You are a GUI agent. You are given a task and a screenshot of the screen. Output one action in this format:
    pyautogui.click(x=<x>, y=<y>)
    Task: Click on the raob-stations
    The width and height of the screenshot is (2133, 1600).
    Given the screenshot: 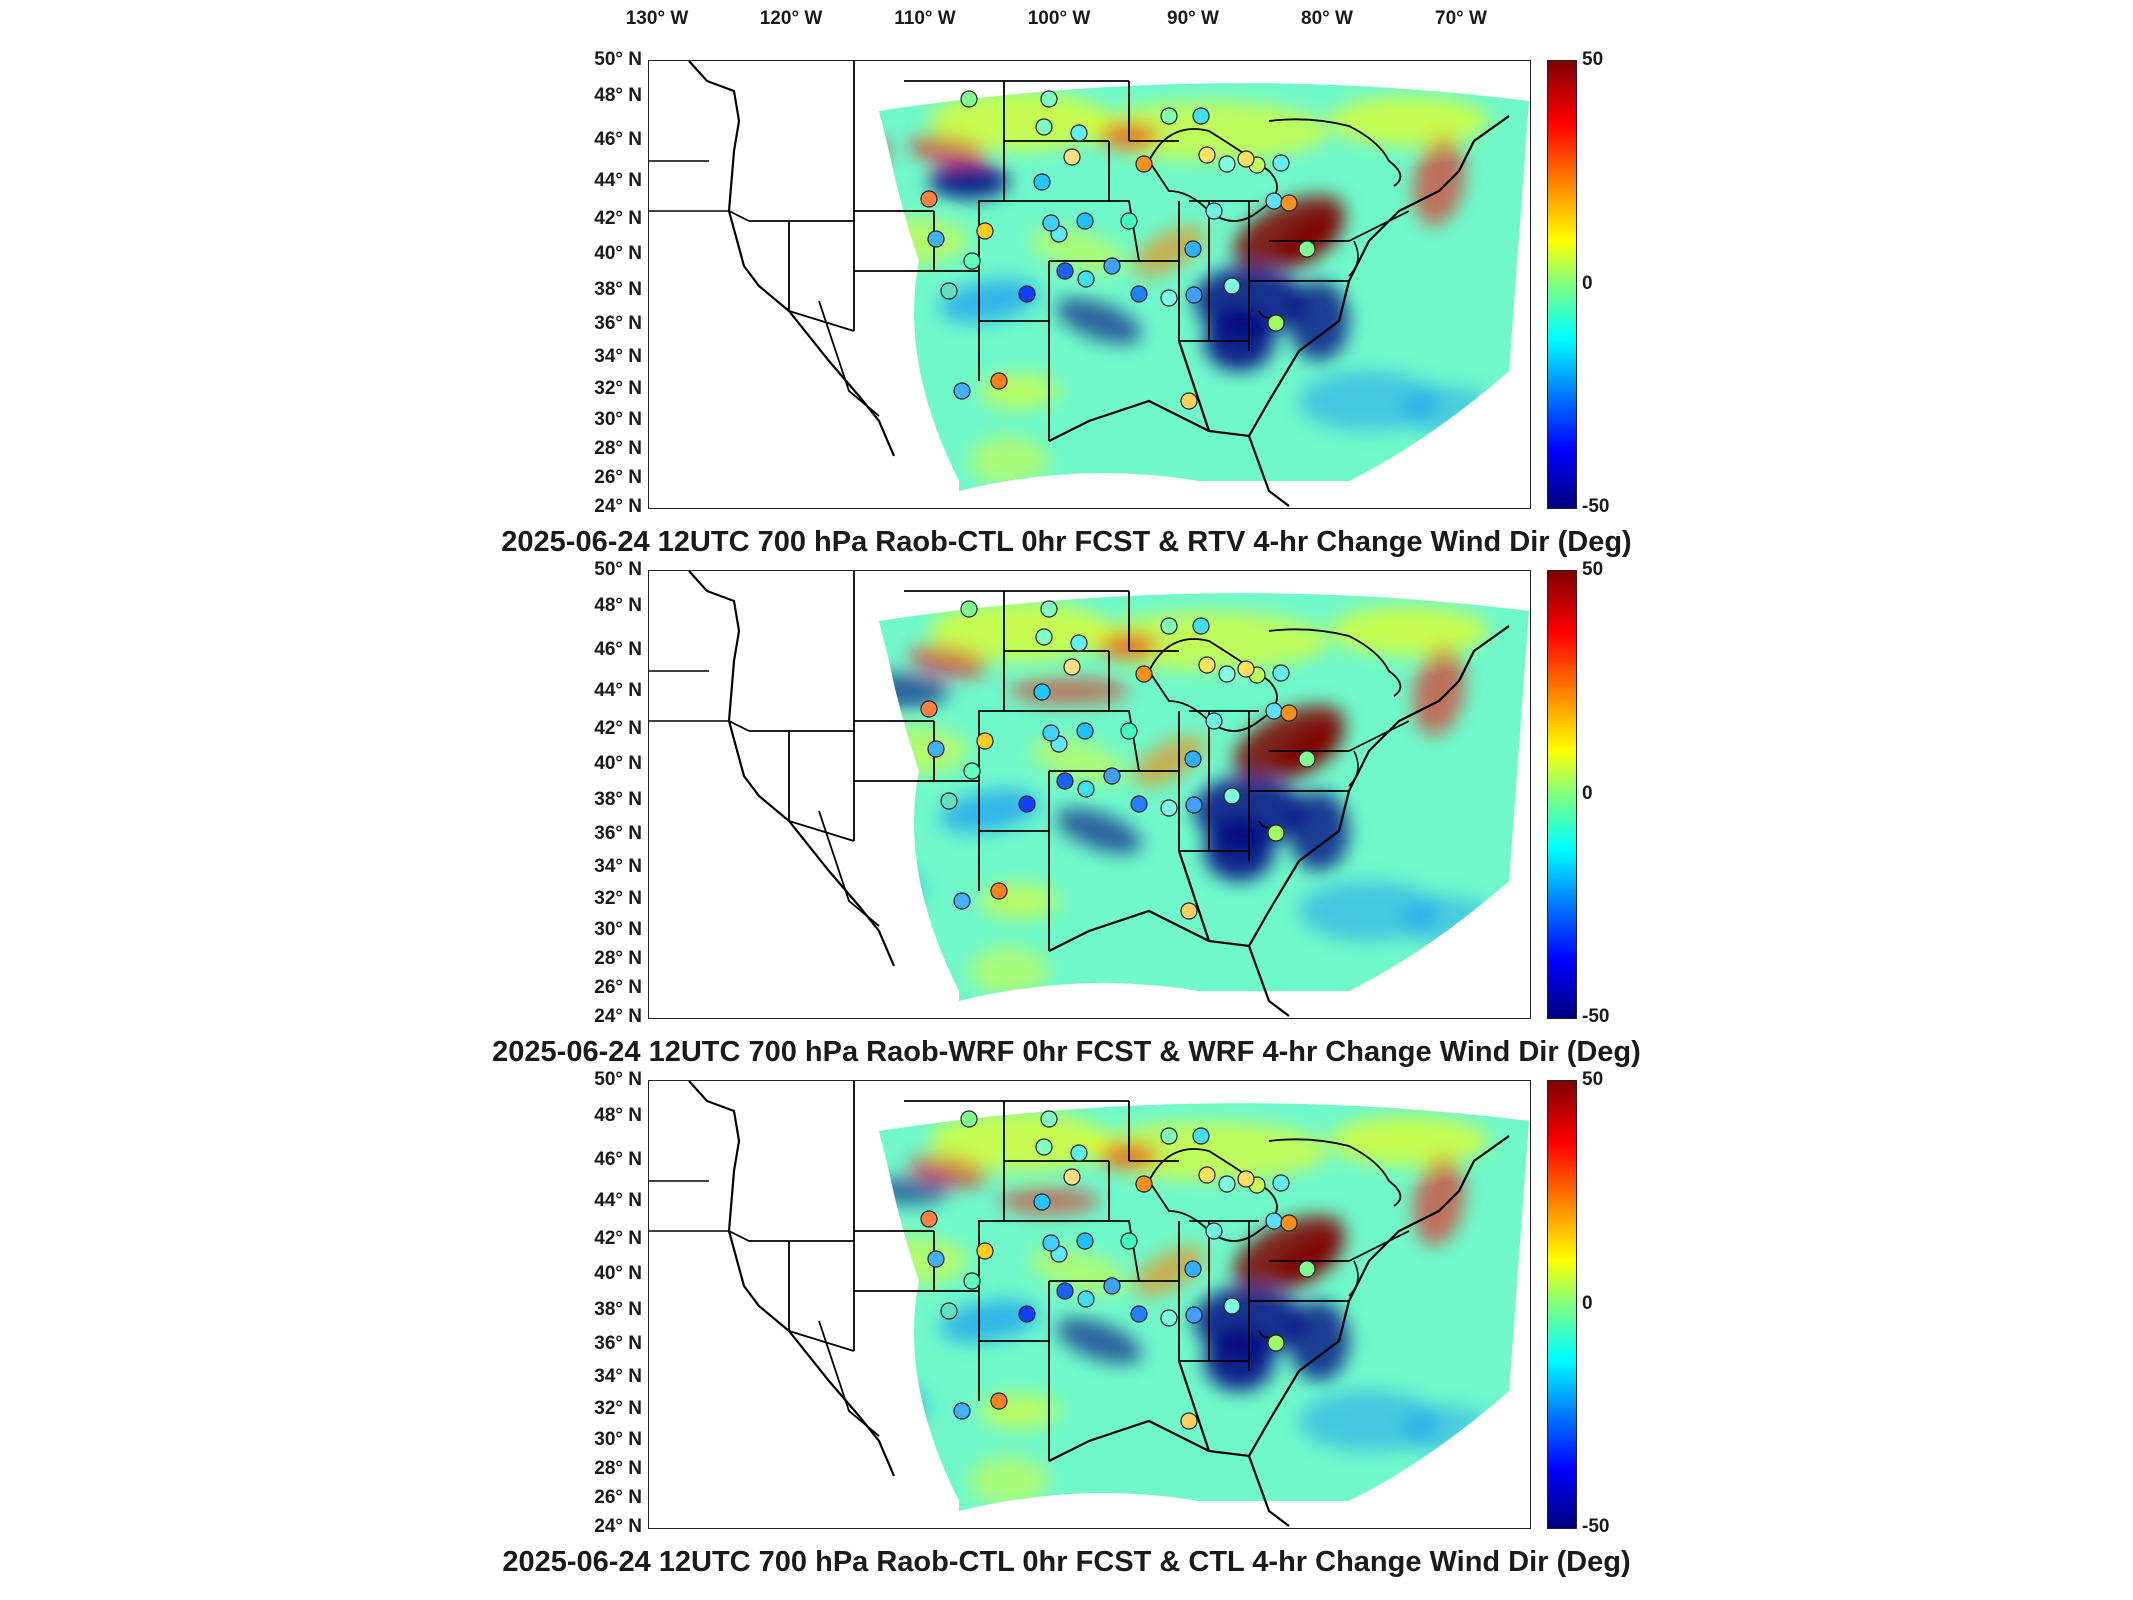 What is the action you would take?
    pyautogui.click(x=1118, y=760)
    